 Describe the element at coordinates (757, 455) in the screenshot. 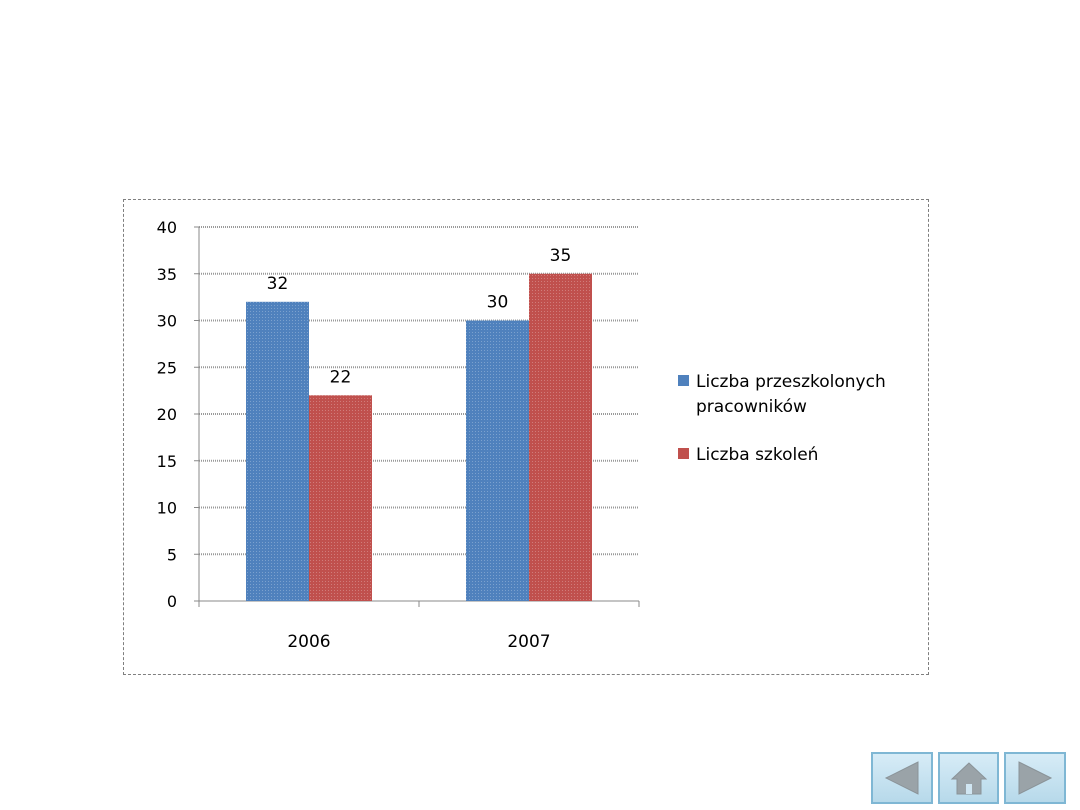

I see `legend-label: Liczba szkoleń` at that location.